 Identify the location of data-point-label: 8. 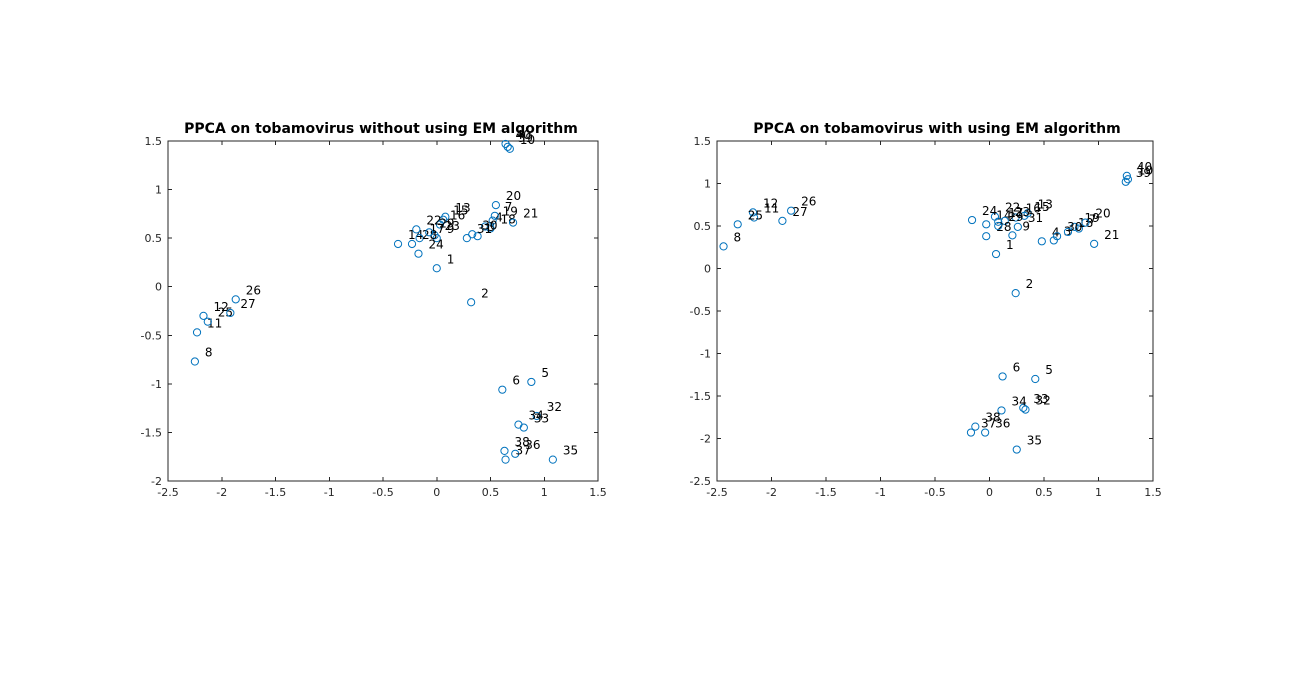
(738, 237).